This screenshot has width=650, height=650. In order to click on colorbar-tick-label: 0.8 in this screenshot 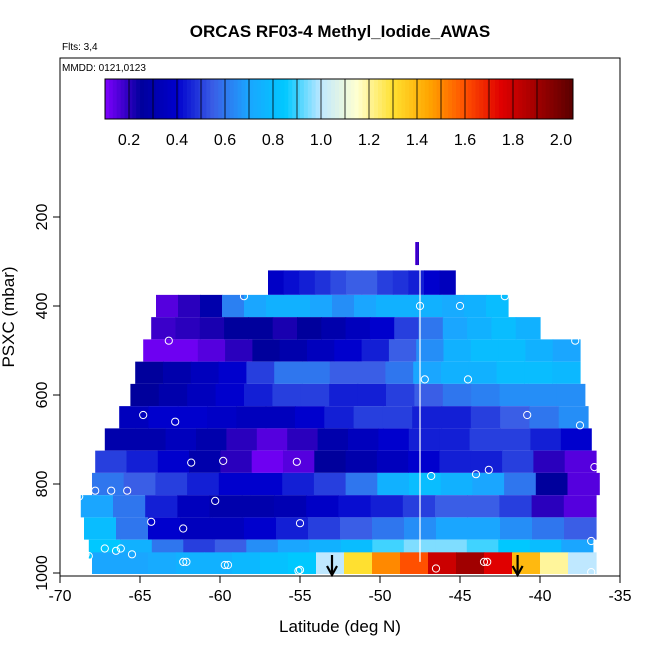, I will do `click(273, 140)`.